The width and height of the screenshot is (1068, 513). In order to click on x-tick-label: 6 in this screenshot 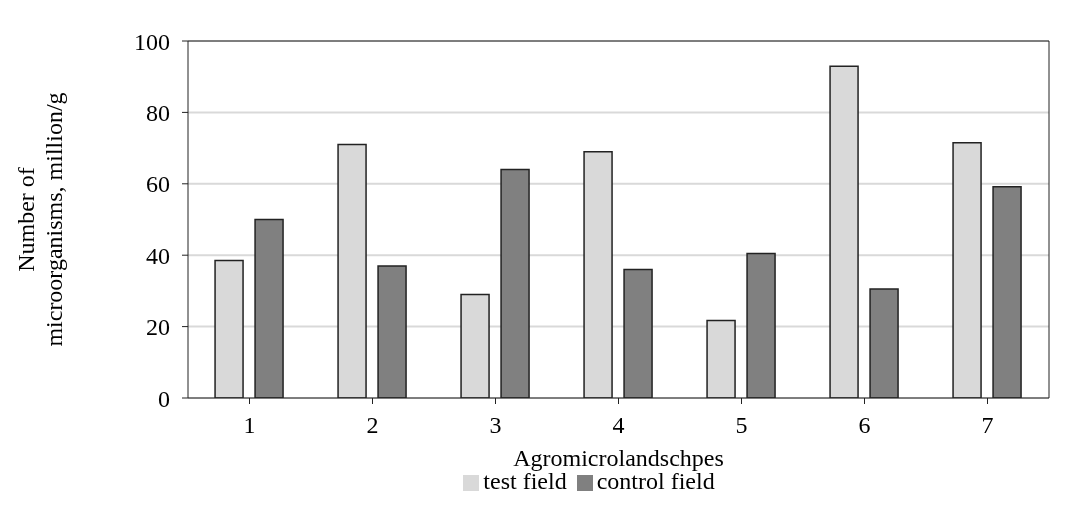, I will do `click(864, 425)`.